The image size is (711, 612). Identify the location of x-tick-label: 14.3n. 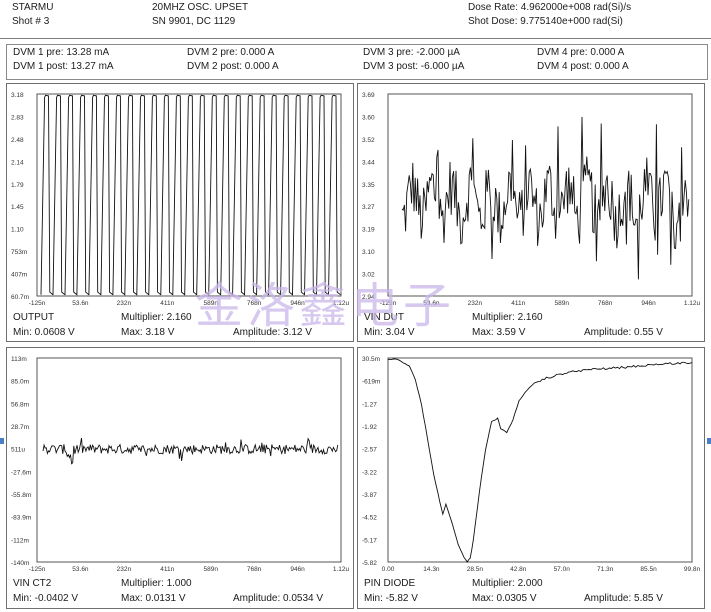
(431, 569).